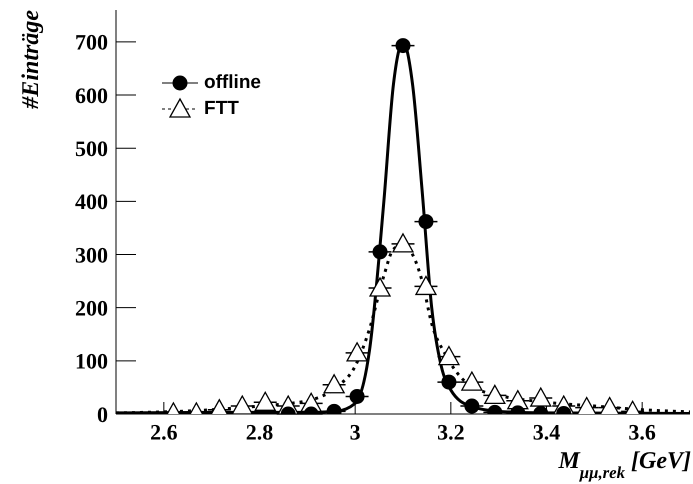 The height and width of the screenshot is (484, 693). I want to click on legend-label: FTT, so click(221, 109).